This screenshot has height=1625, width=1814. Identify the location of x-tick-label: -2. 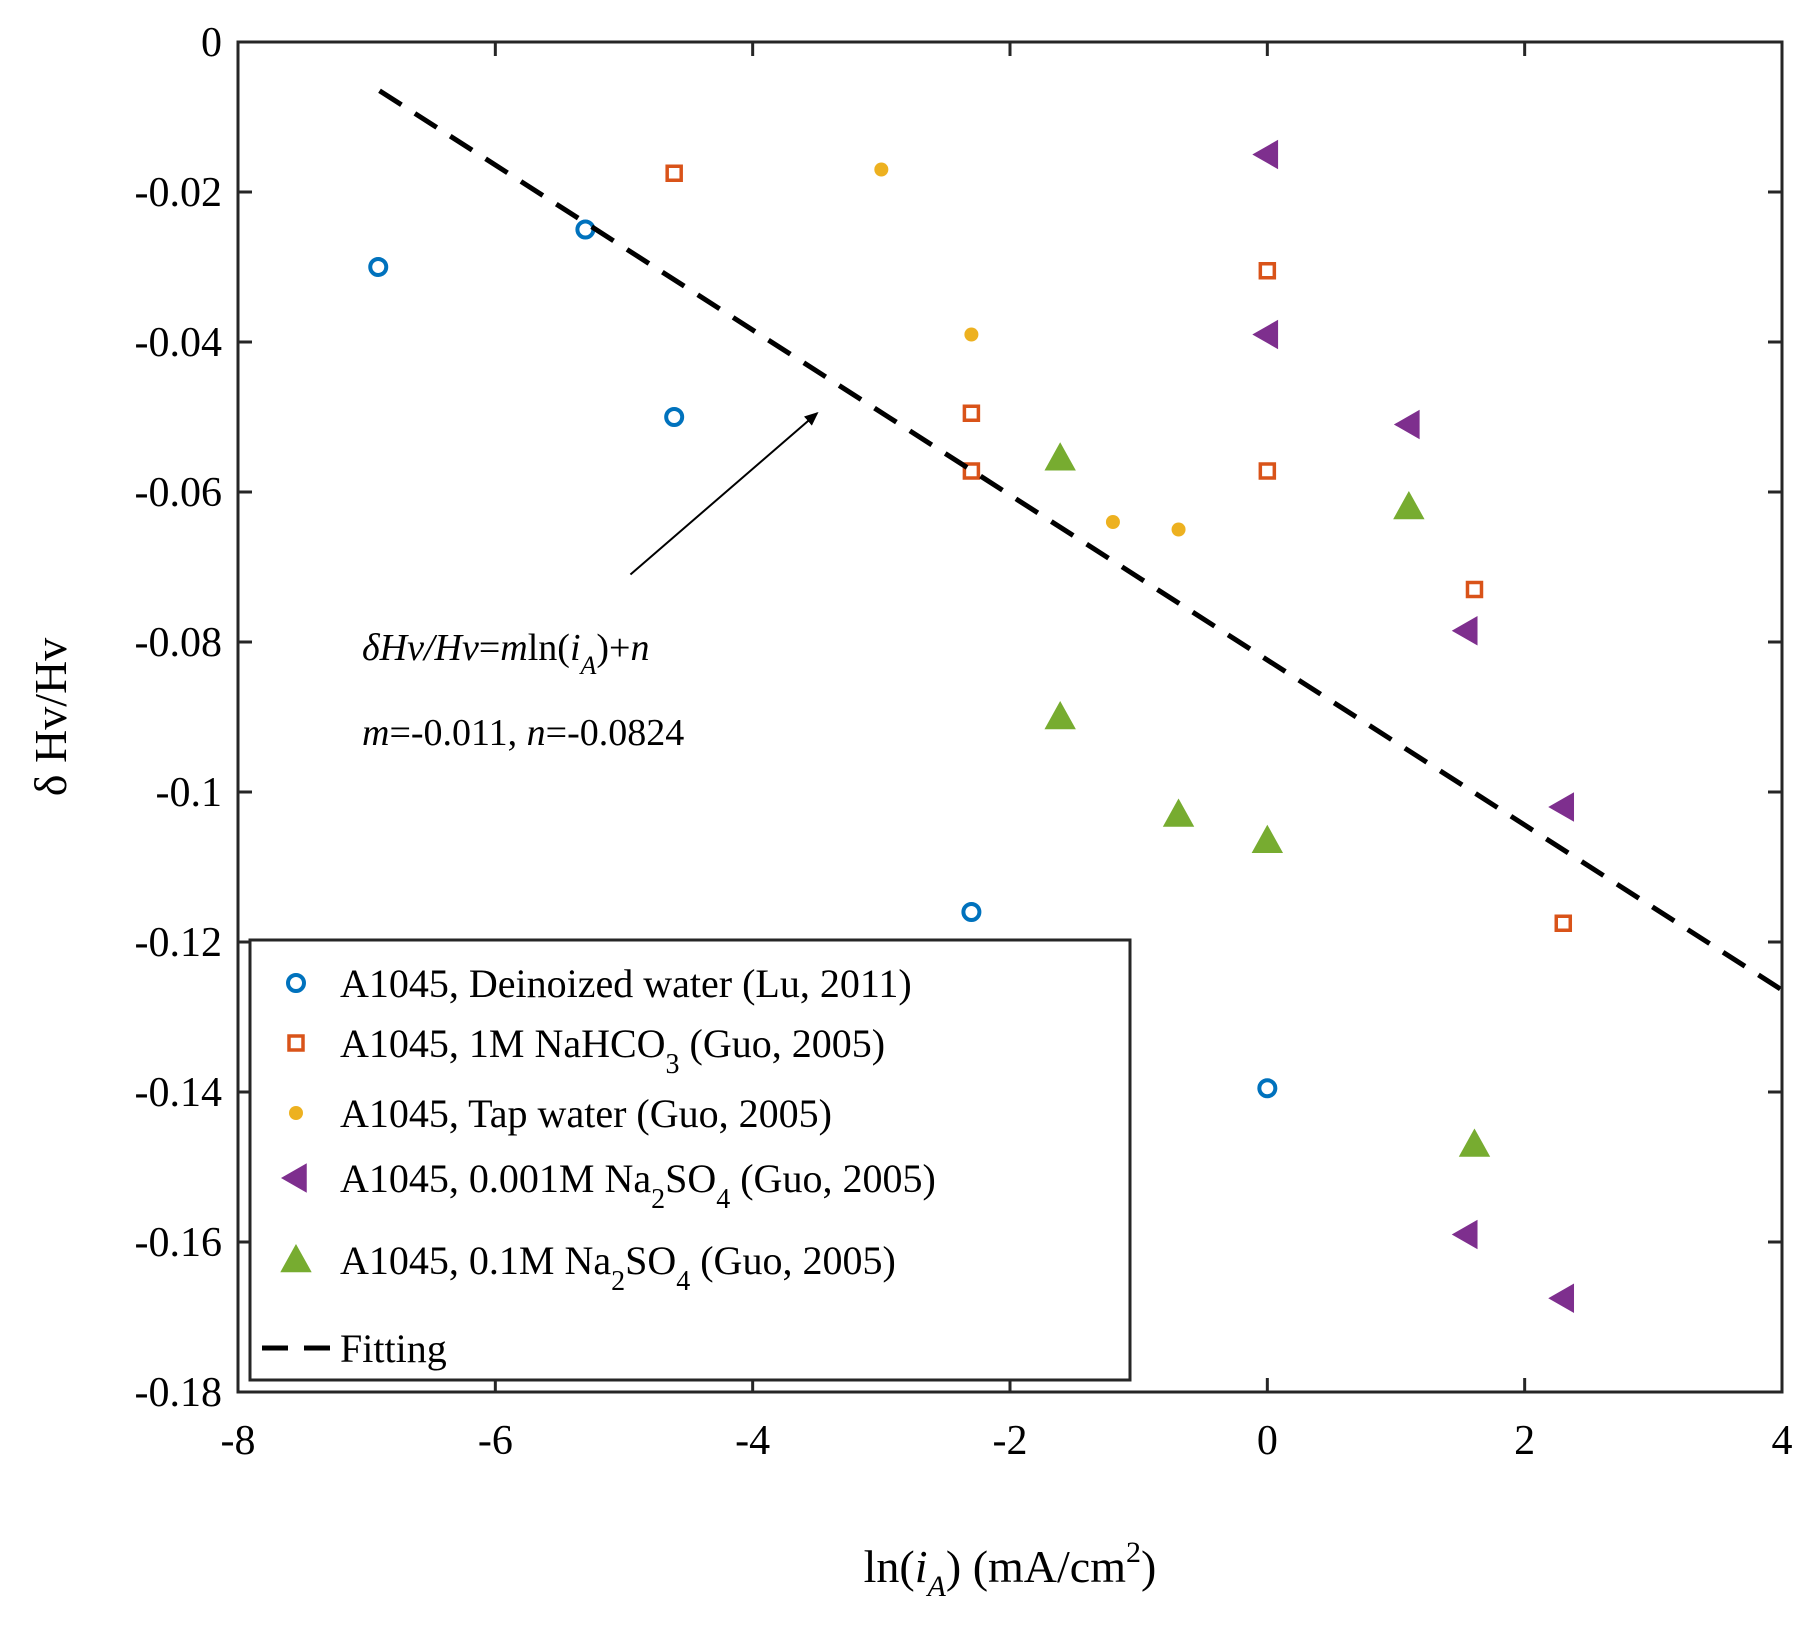
(1010, 1441).